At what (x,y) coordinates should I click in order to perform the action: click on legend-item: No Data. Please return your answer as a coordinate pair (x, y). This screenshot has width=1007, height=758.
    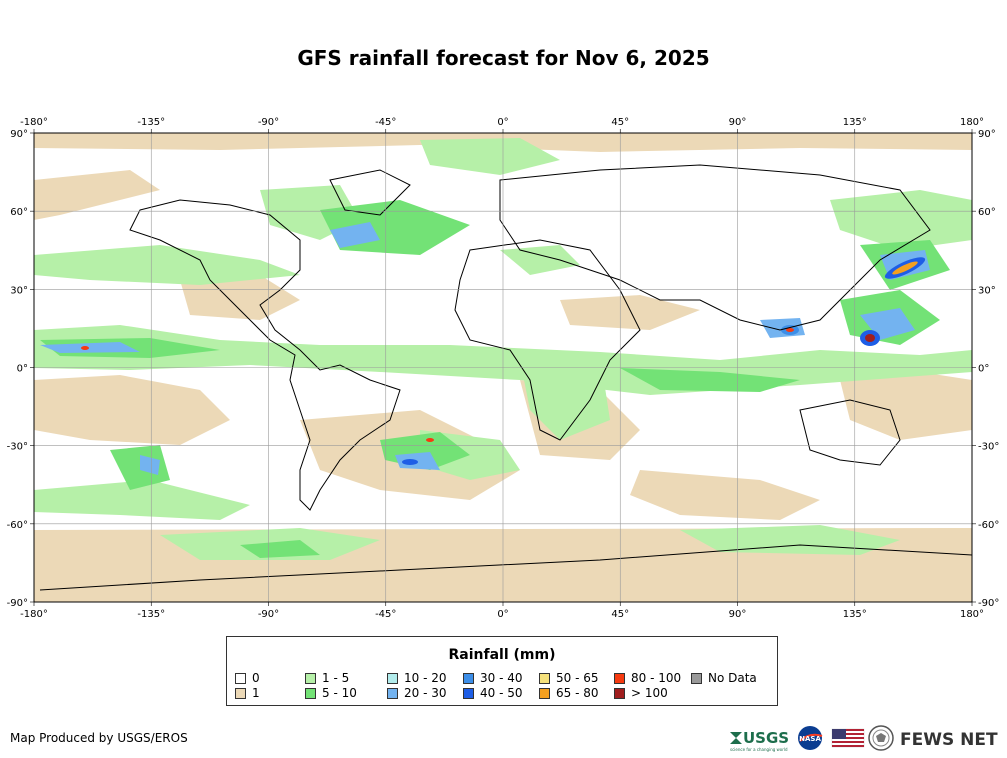
    Looking at the image, I should click on (724, 678).